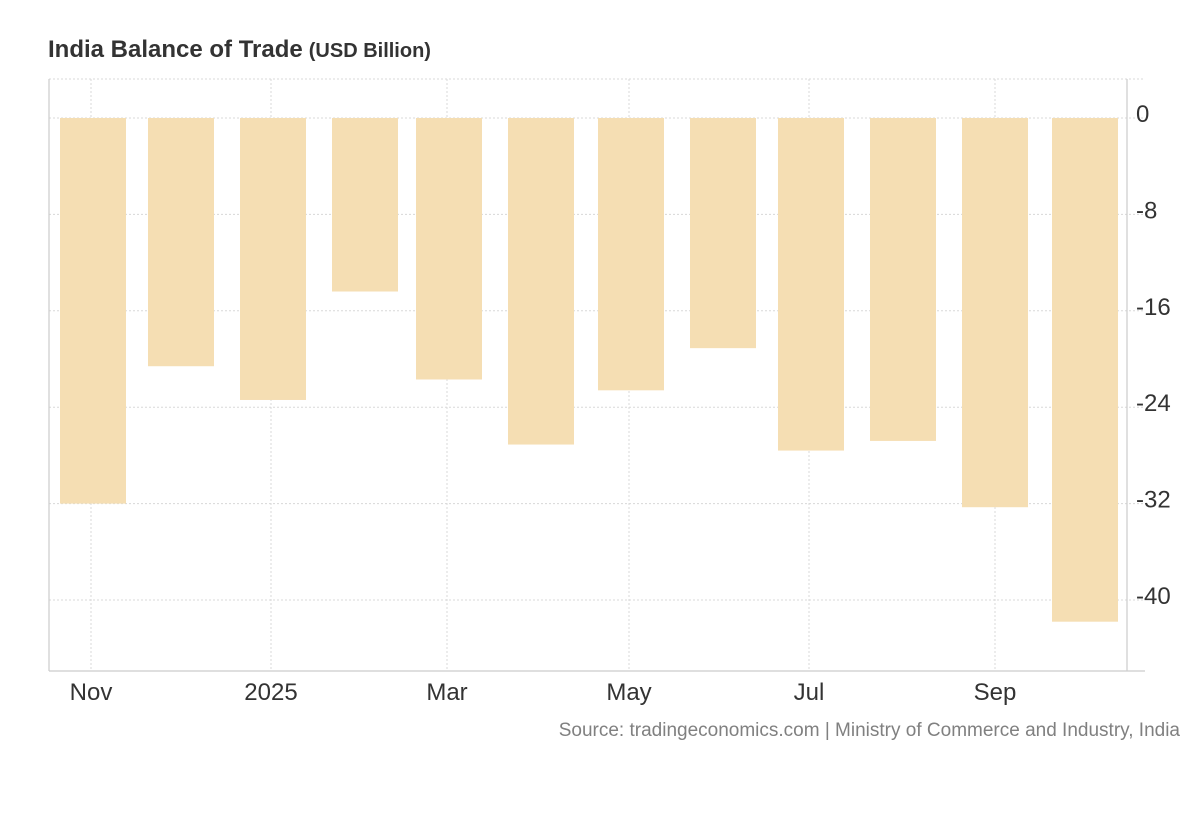 The width and height of the screenshot is (1200, 820). What do you see at coordinates (1142, 114) in the screenshot?
I see `y-tick-label: 0` at bounding box center [1142, 114].